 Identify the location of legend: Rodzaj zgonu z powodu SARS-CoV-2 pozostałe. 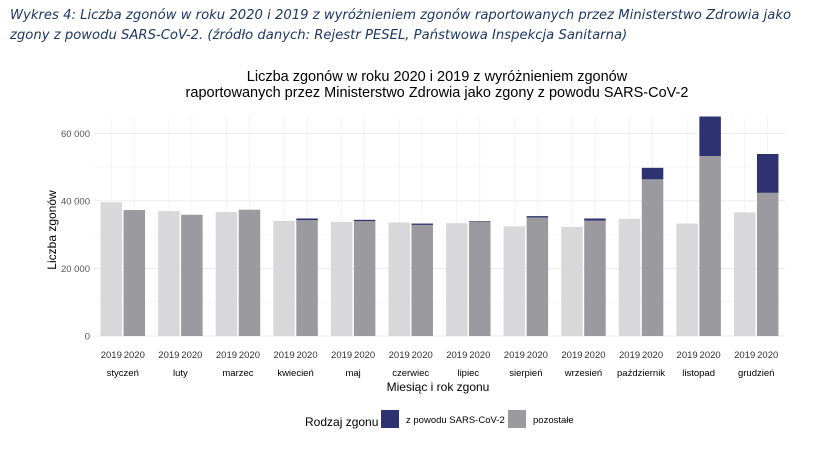
(439, 419).